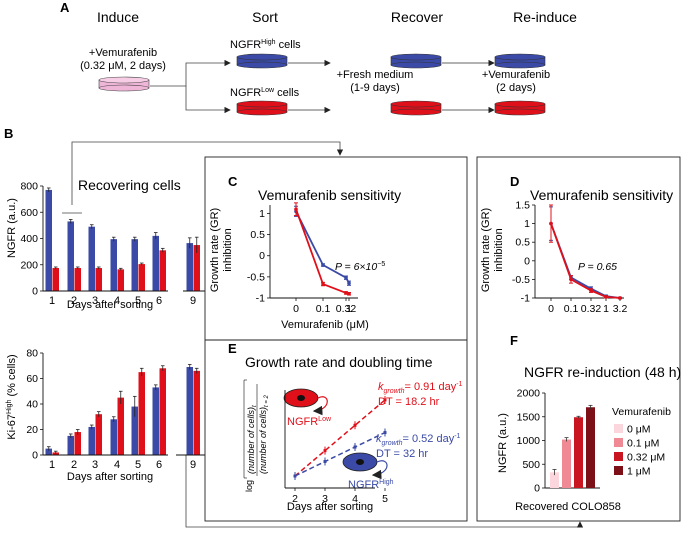 This screenshot has height=539, width=685. What do you see at coordinates (418, 440) in the screenshot?
I see `e-high-kgrowth: kgrowth= 0.52 day-1` at bounding box center [418, 440].